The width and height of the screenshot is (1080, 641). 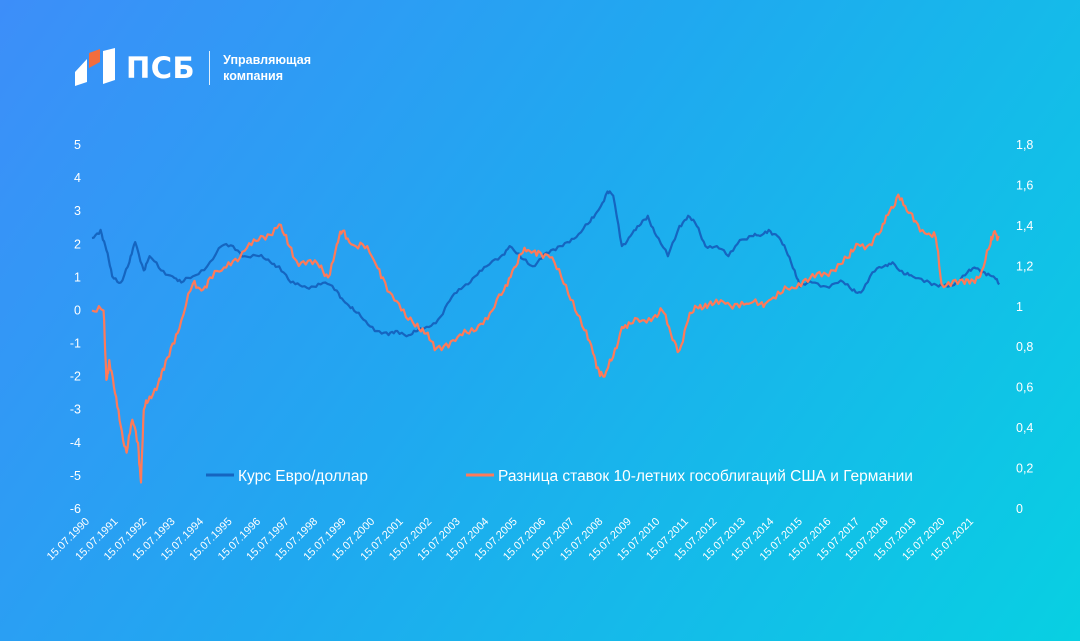 I want to click on left-axis-tick-label: 2, so click(x=77, y=244).